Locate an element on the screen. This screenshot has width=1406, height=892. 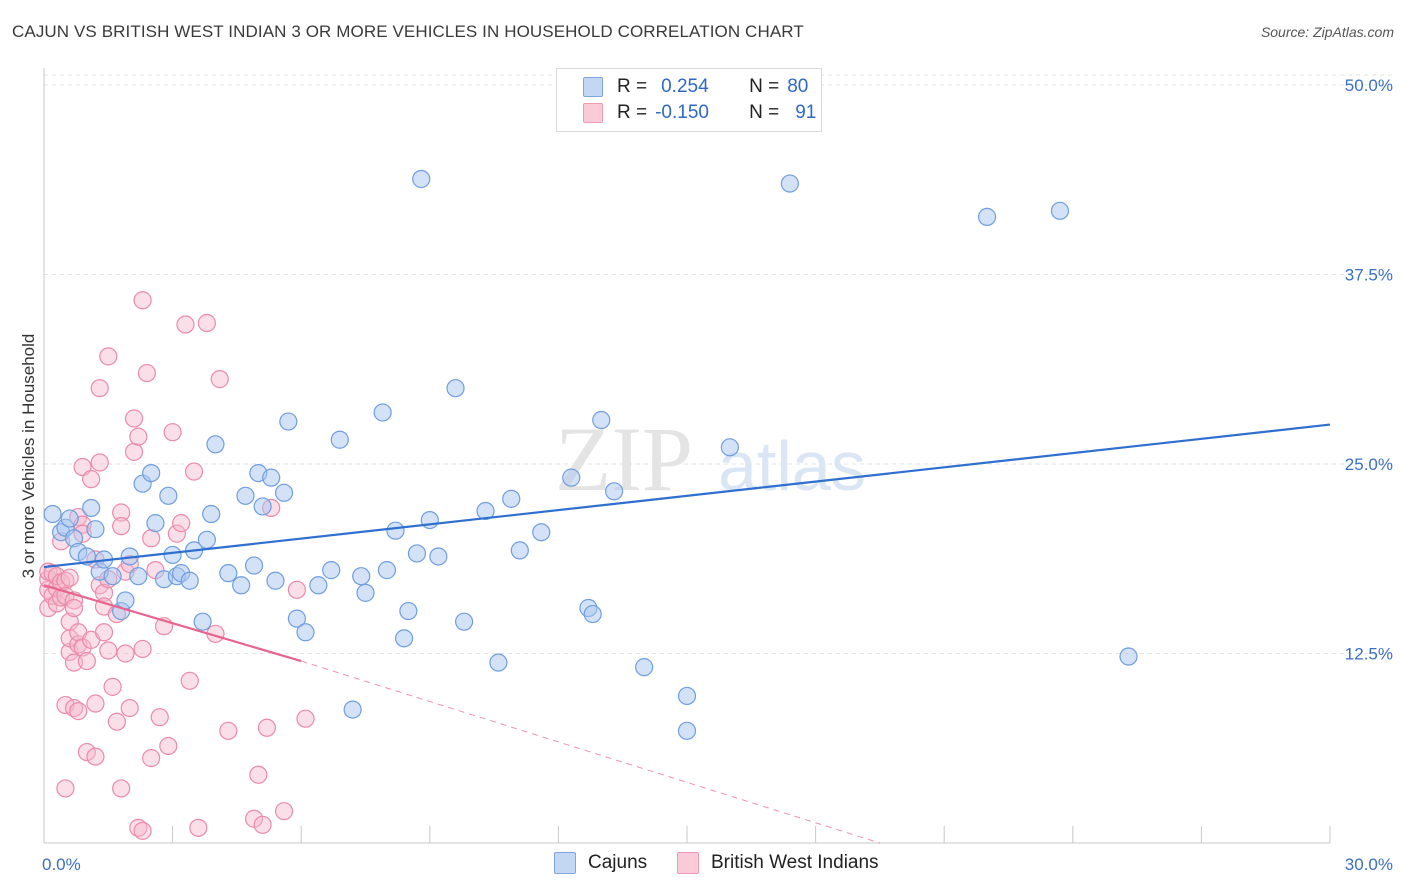
cajun-trend-line is located at coordinates (687, 496).